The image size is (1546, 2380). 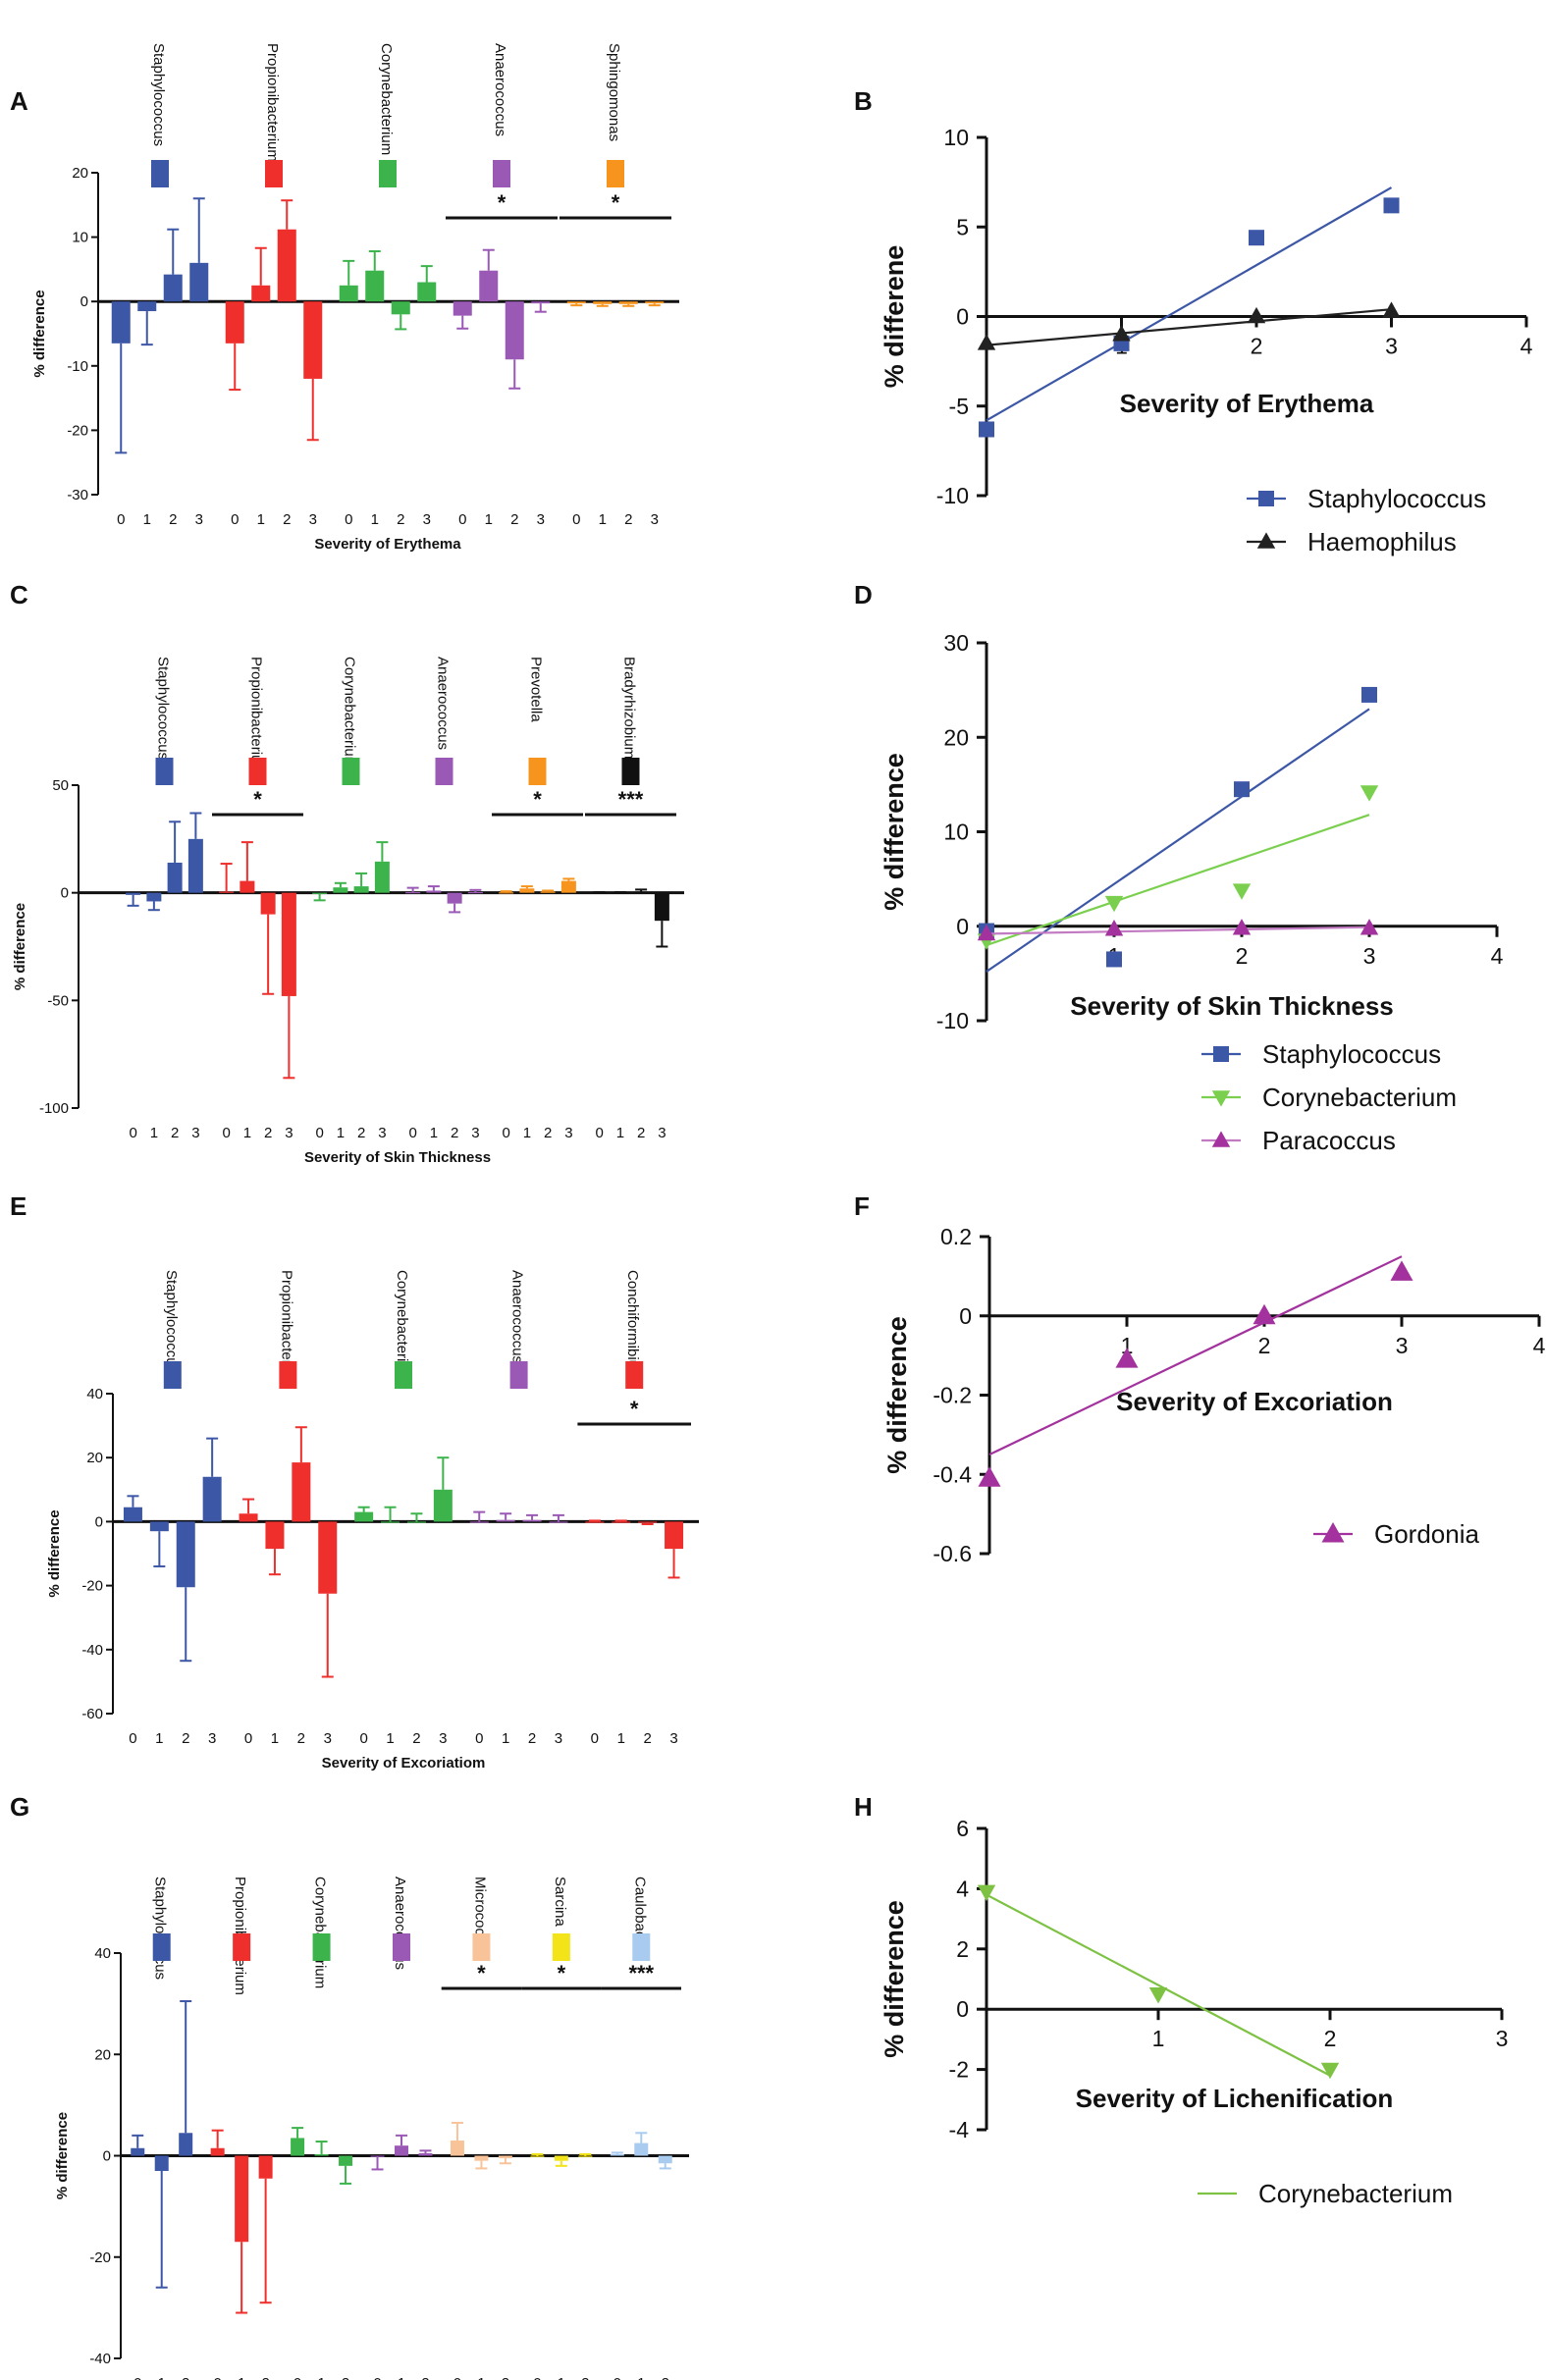 What do you see at coordinates (956, 137) in the screenshot?
I see `y-tick-label: 10` at bounding box center [956, 137].